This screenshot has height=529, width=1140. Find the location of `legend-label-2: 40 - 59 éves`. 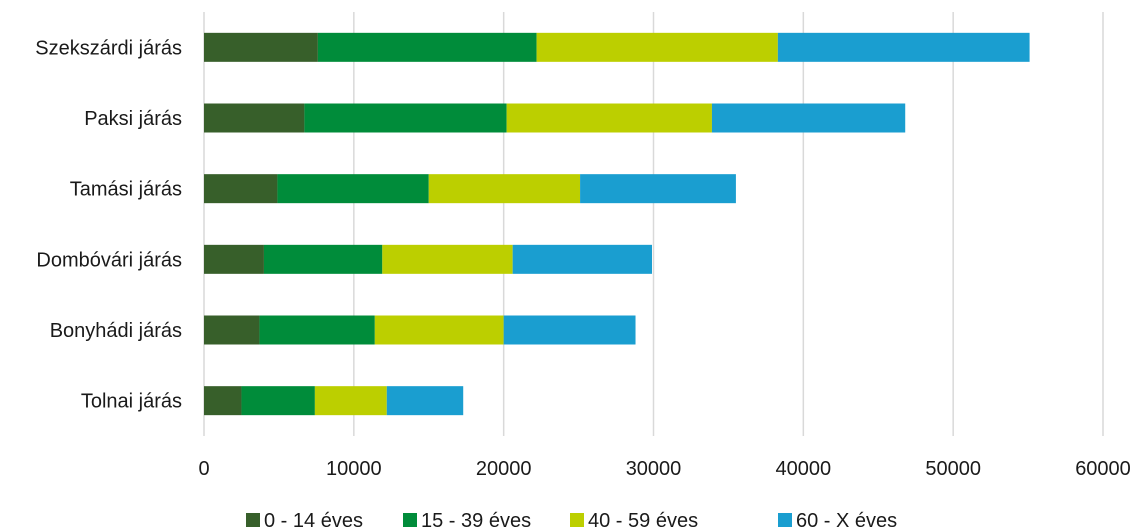

legend-label-2: 40 - 59 éves is located at coordinates (643, 519).